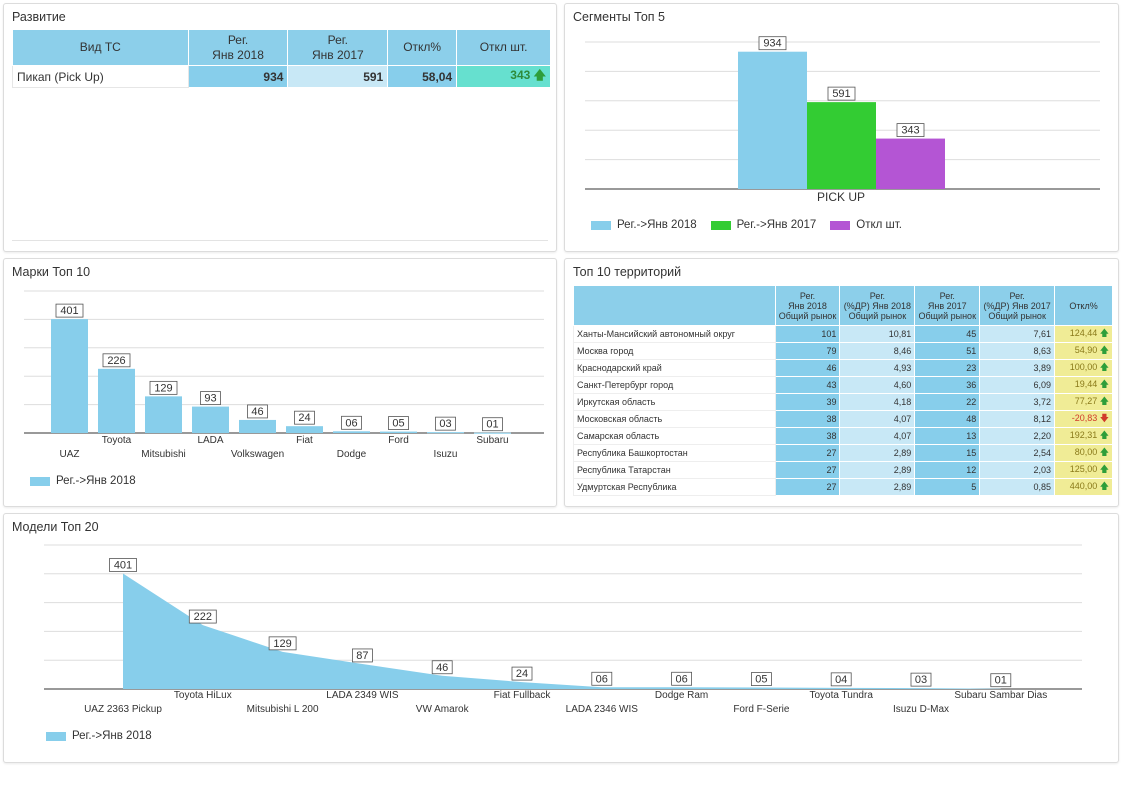 This screenshot has height=793, width=1122. I want to click on table-row: Москва город 79 8,46 51 8,63 54,90 🡅, so click(843, 351).